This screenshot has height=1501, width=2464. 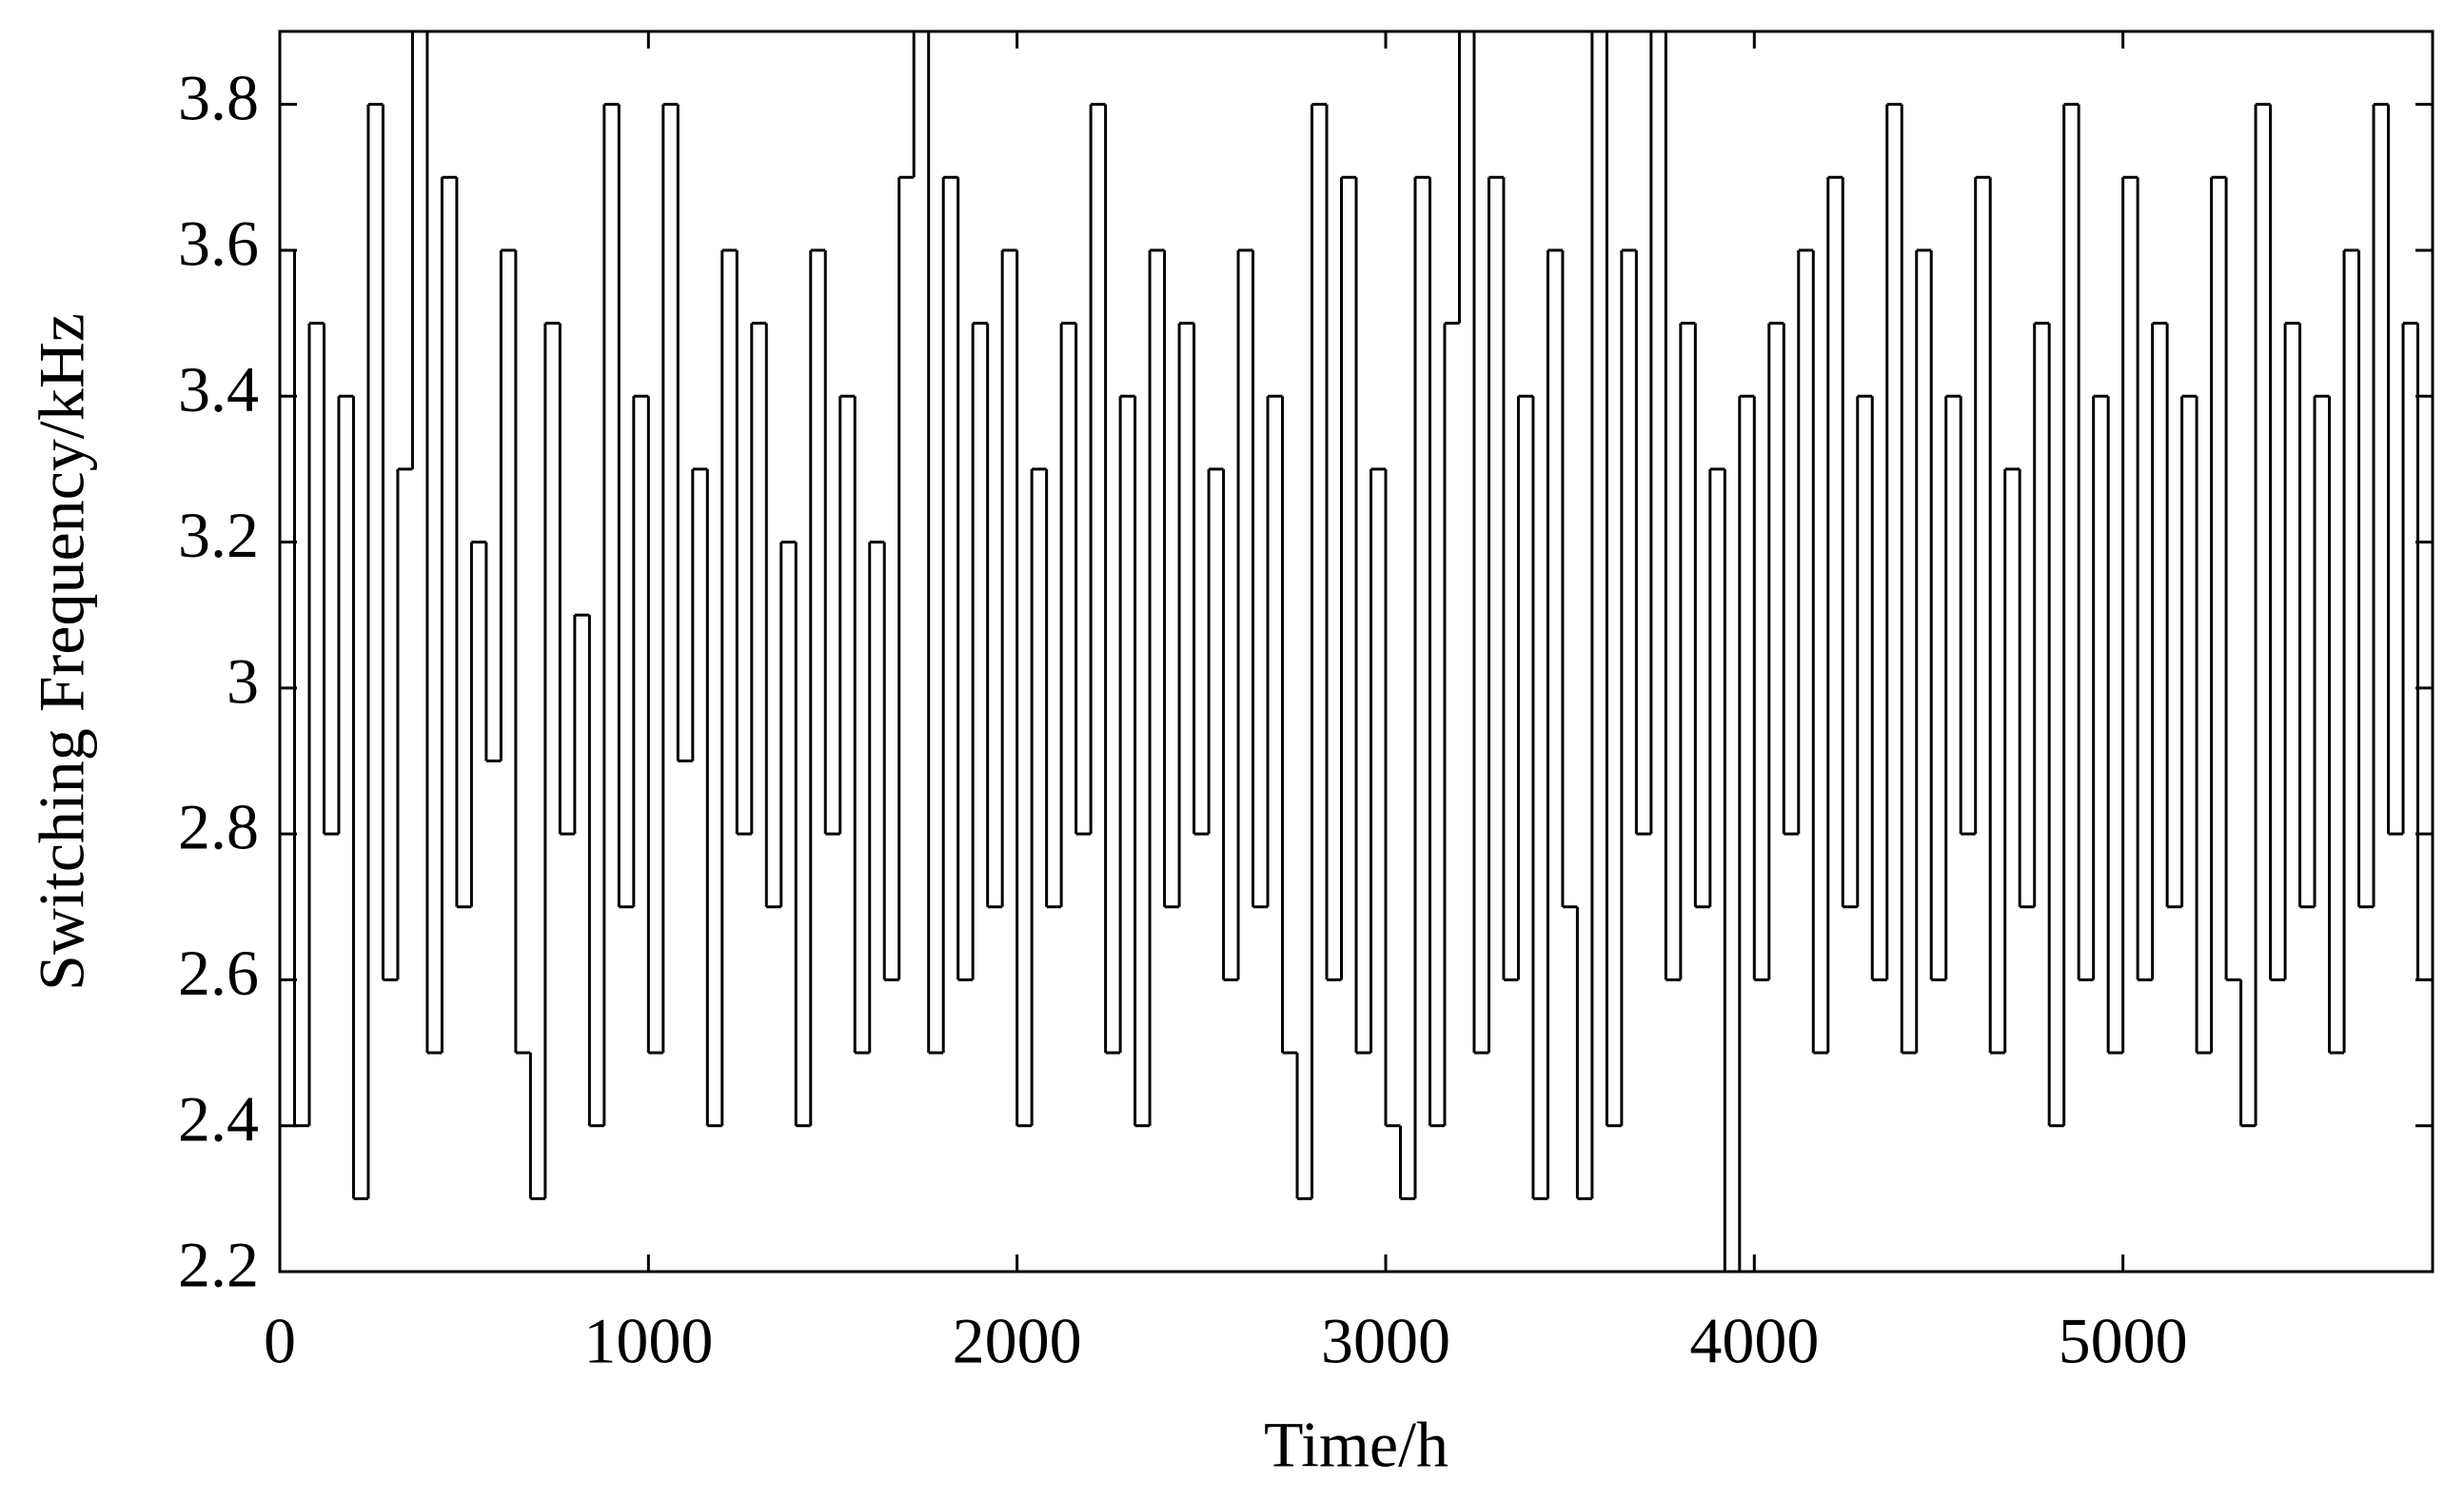 What do you see at coordinates (648, 1341) in the screenshot?
I see `x-tick-label: 1000` at bounding box center [648, 1341].